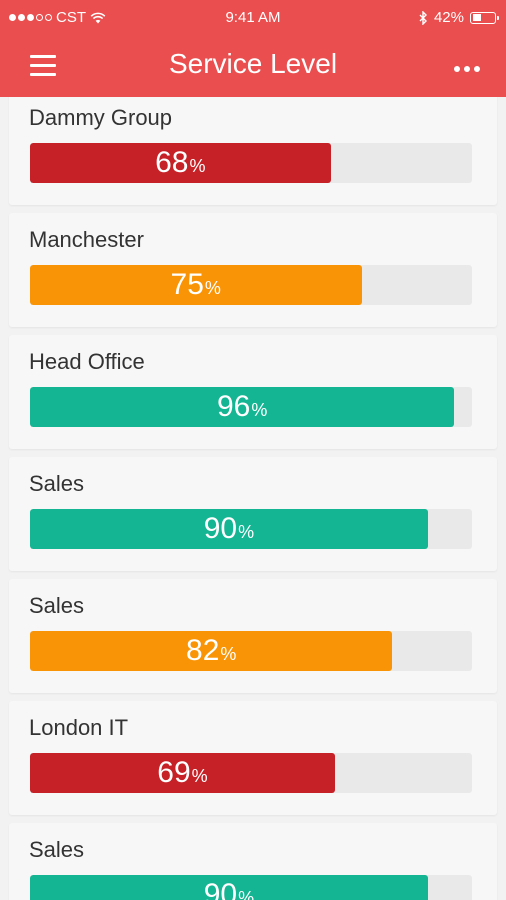 Image resolution: width=506 pixels, height=900 pixels. I want to click on progress-track: 82%, so click(251, 651).